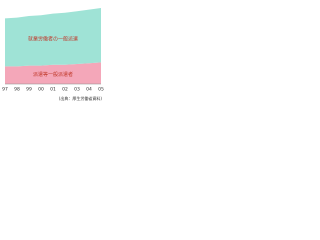  Describe the element at coordinates (17, 90) in the screenshot. I see `x-tick-label: 98` at that location.